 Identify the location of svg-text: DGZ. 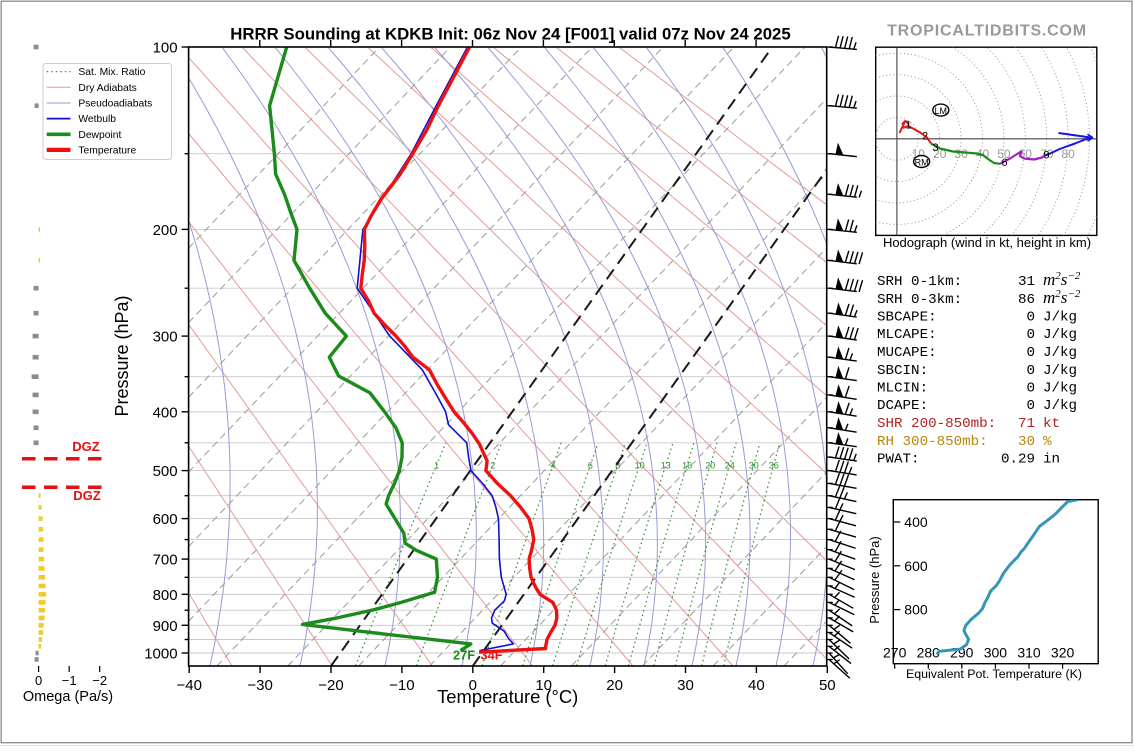
(86, 446).